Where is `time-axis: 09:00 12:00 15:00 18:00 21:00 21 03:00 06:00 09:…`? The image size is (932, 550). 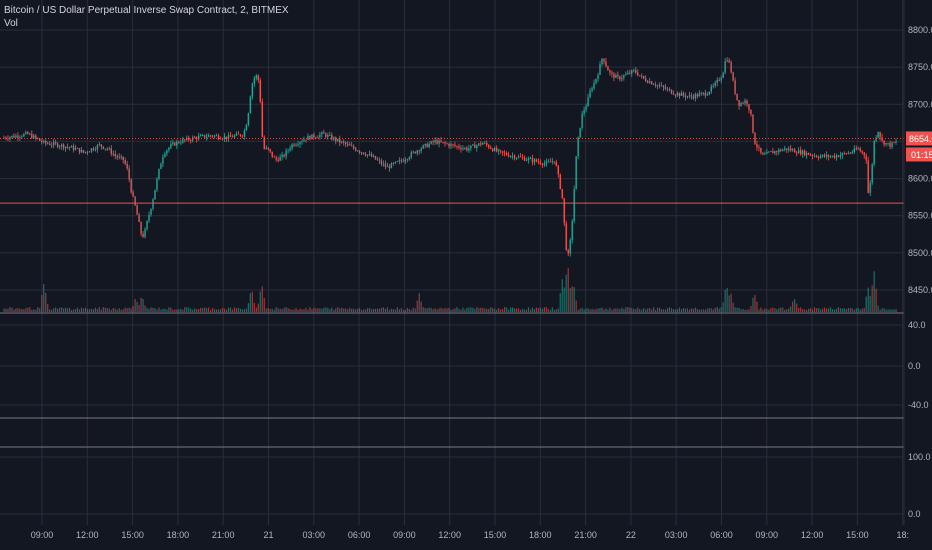
time-axis: 09:00 12:00 15:00 18:00 21:00 21 03:00 06:00 09:… is located at coordinates (470, 535).